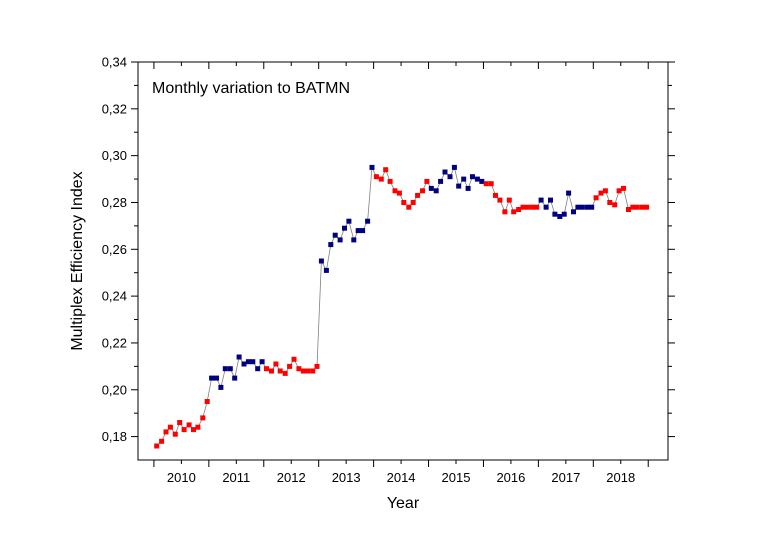 This screenshot has width=778, height=550. Describe the element at coordinates (114, 296) in the screenshot. I see `y-tick-label: 0,24` at that location.